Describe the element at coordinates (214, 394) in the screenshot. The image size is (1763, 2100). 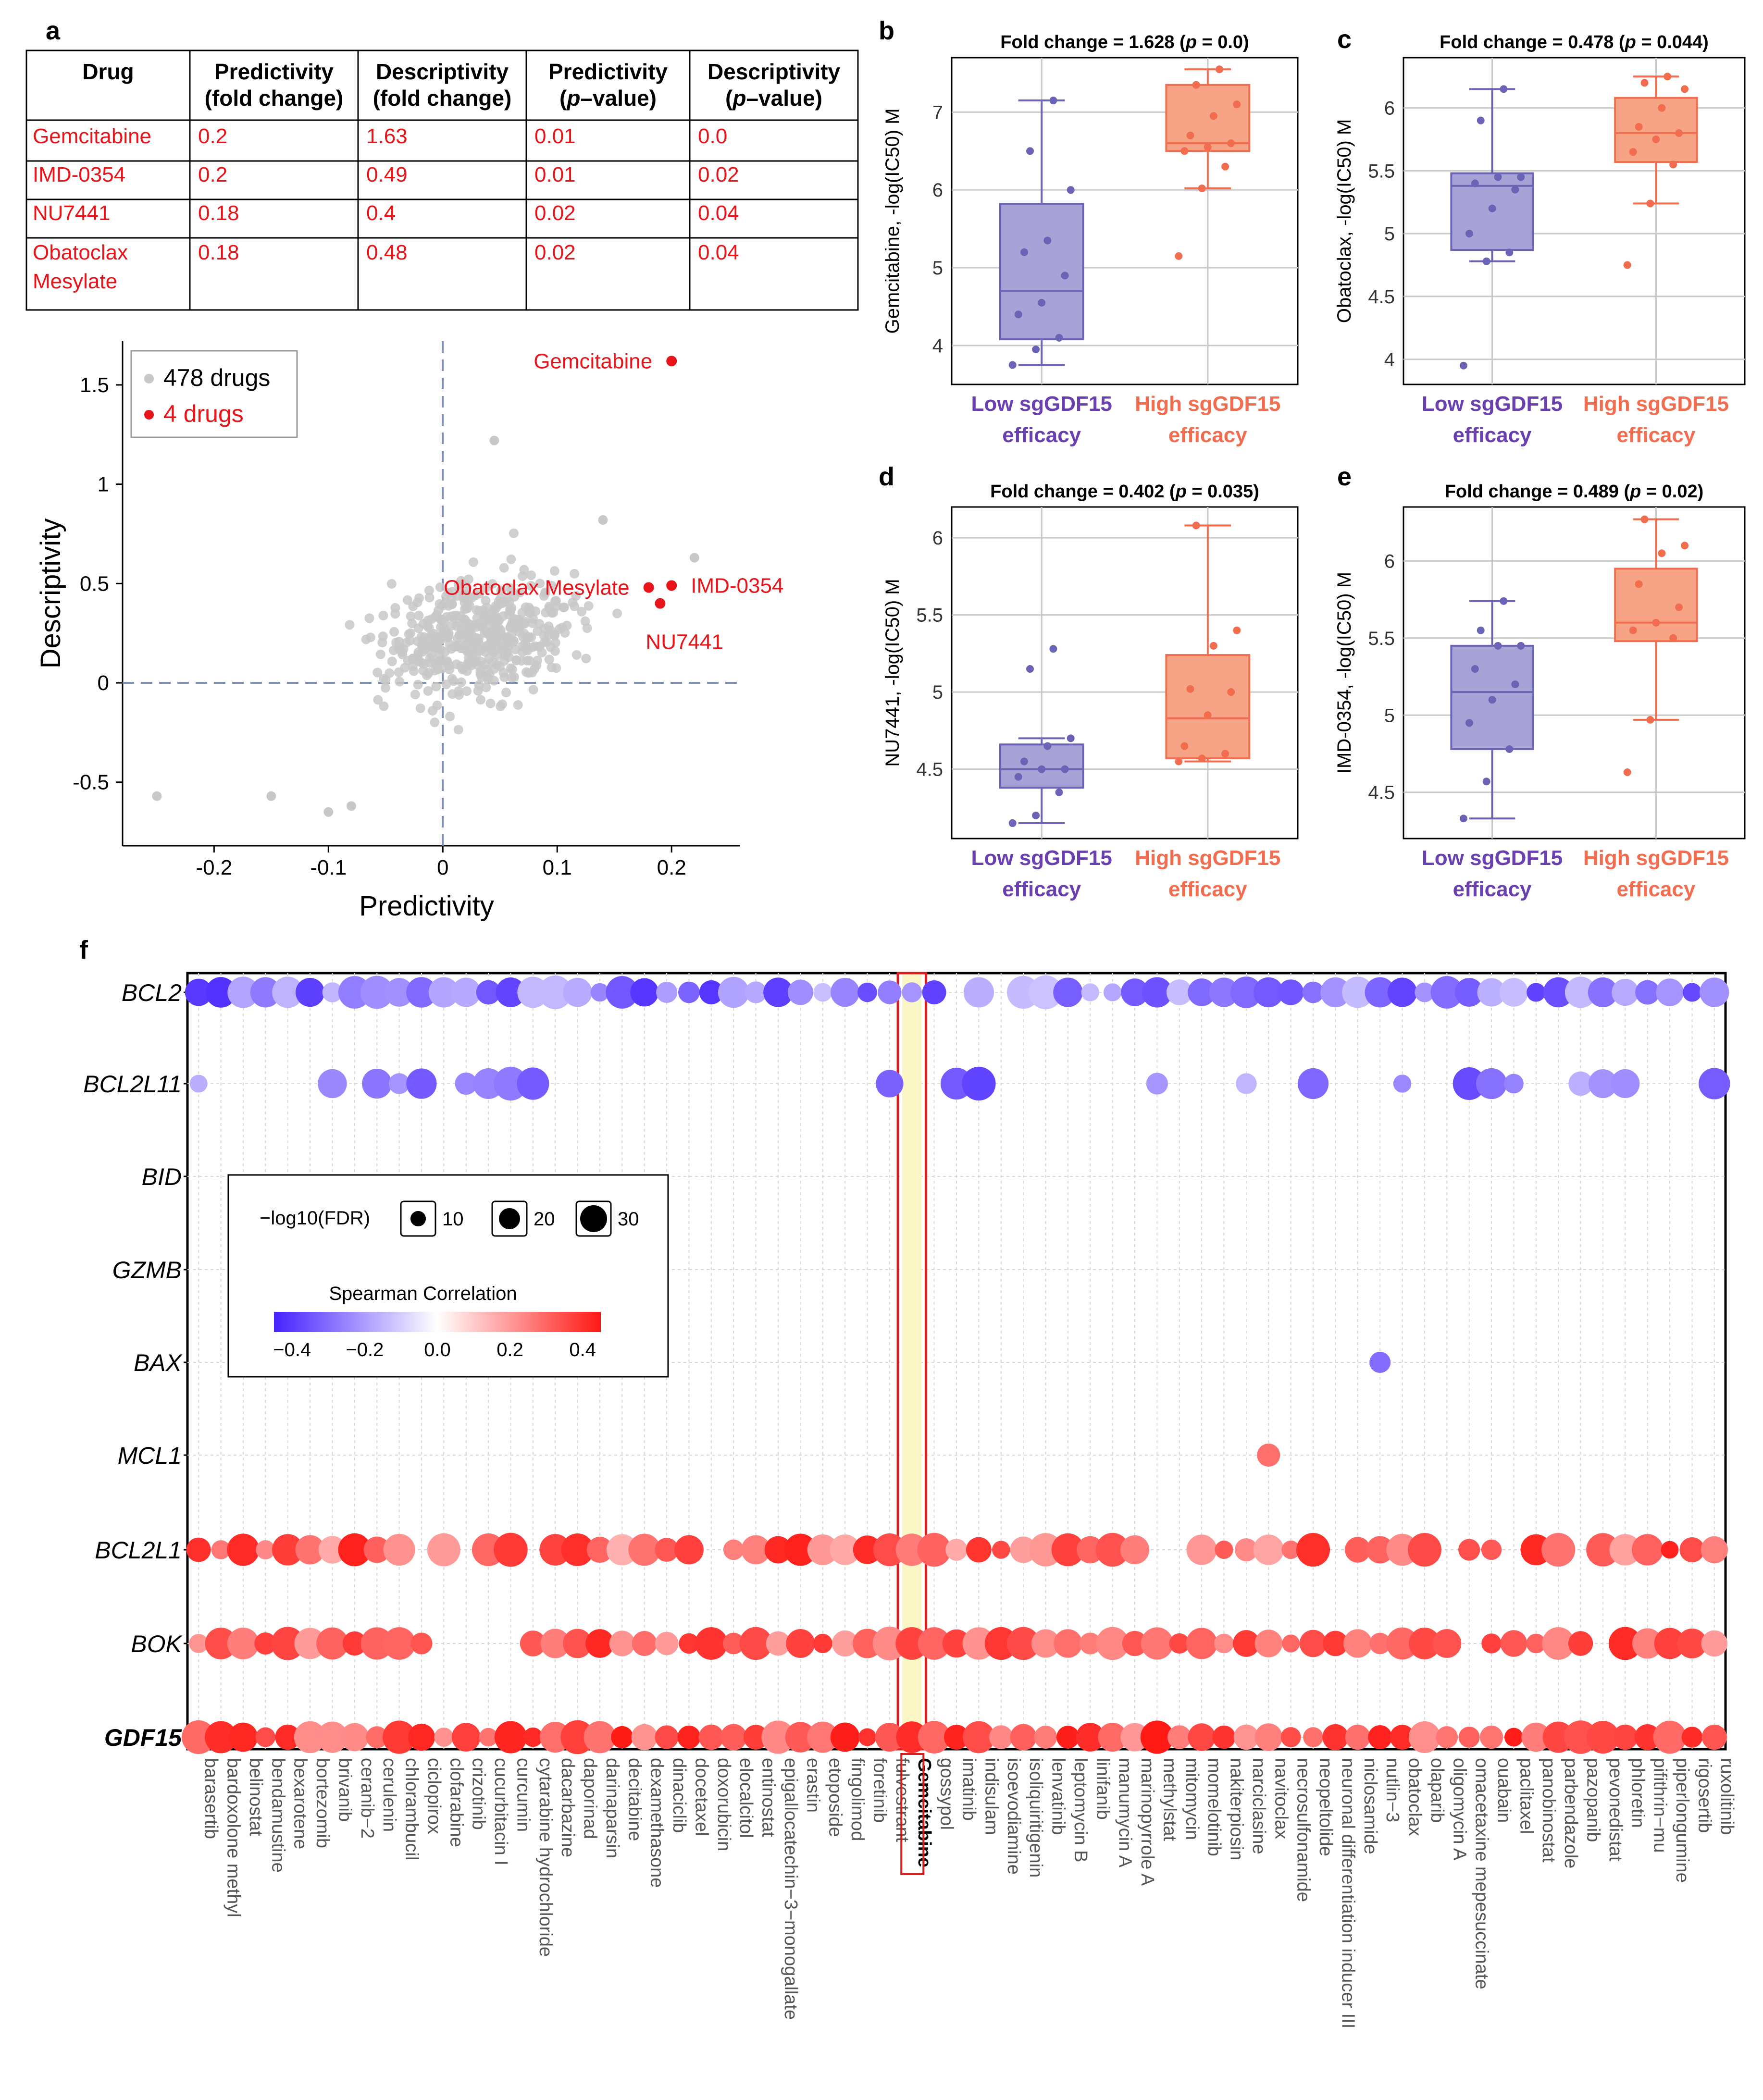
I see `legend-box` at that location.